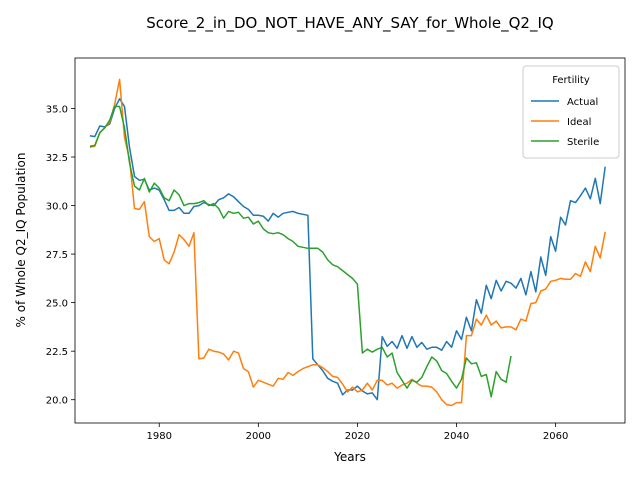 The image size is (640, 480). What do you see at coordinates (57, 255) in the screenshot?
I see `y-tick-label: 27.5` at bounding box center [57, 255].